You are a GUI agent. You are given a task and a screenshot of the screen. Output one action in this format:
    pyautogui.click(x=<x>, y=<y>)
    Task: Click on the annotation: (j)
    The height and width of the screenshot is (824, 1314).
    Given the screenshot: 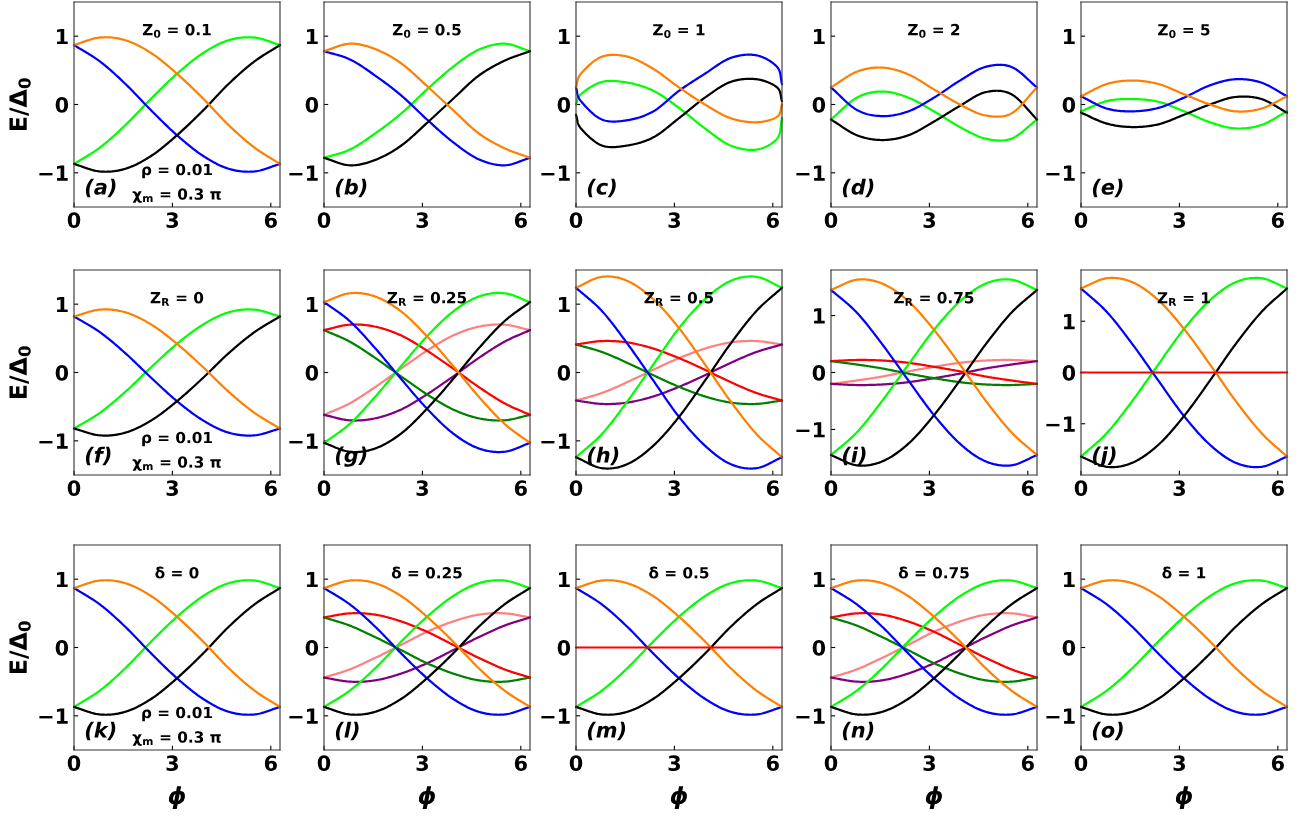 What is the action you would take?
    pyautogui.click(x=1104, y=456)
    